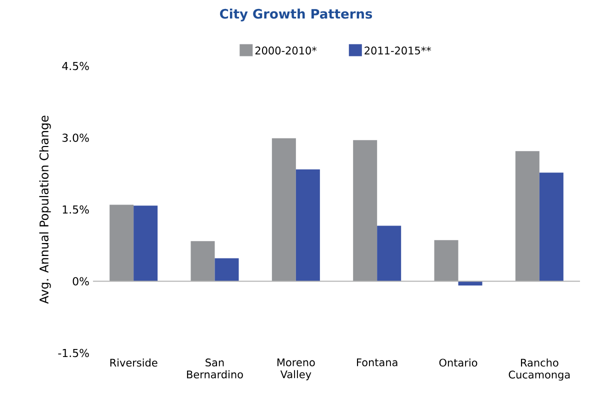 This screenshot has width=591, height=401. What do you see at coordinates (377, 362) in the screenshot?
I see `x-tick-label: Fontana` at bounding box center [377, 362].